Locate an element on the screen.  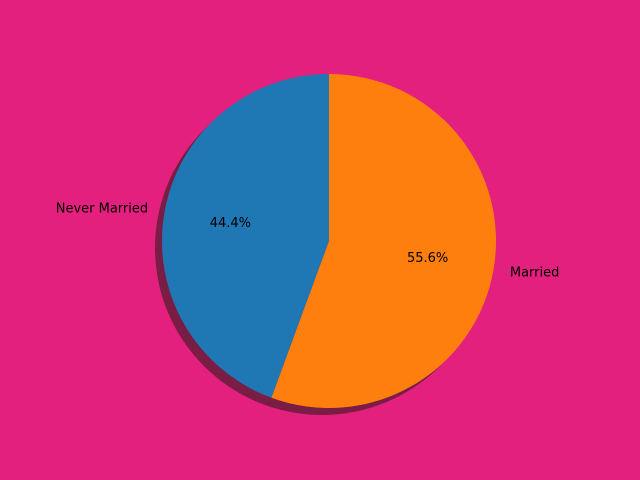
percent-label-married: 55.6% is located at coordinates (427, 258).